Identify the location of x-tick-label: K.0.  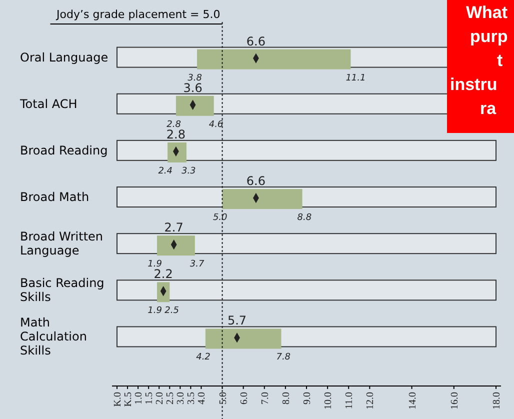
(118, 399).